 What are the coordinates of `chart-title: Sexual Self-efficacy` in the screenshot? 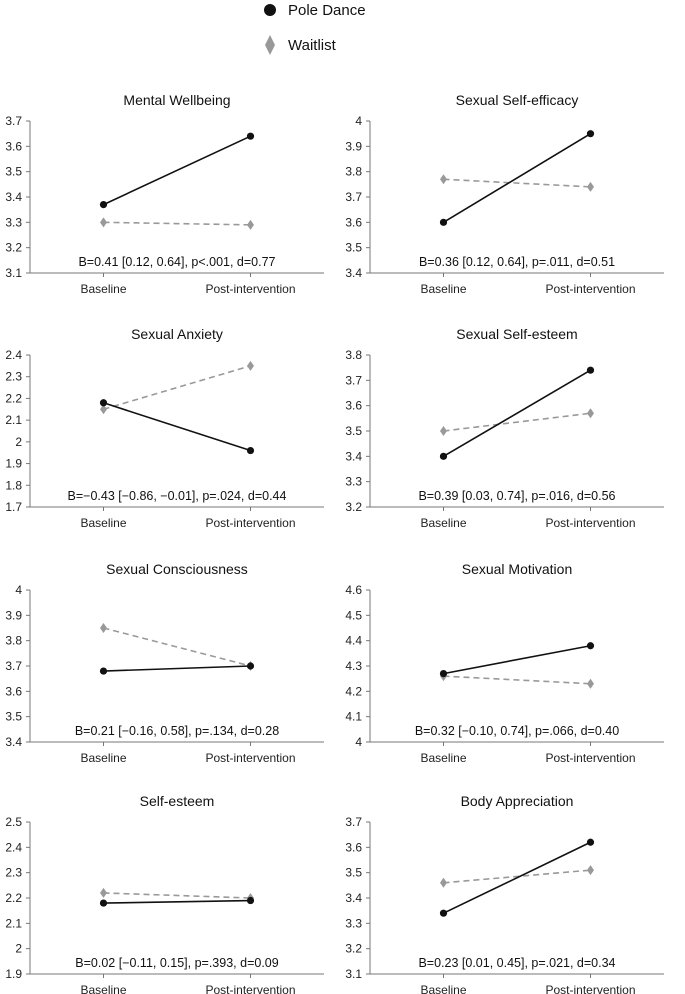 It's located at (517, 100).